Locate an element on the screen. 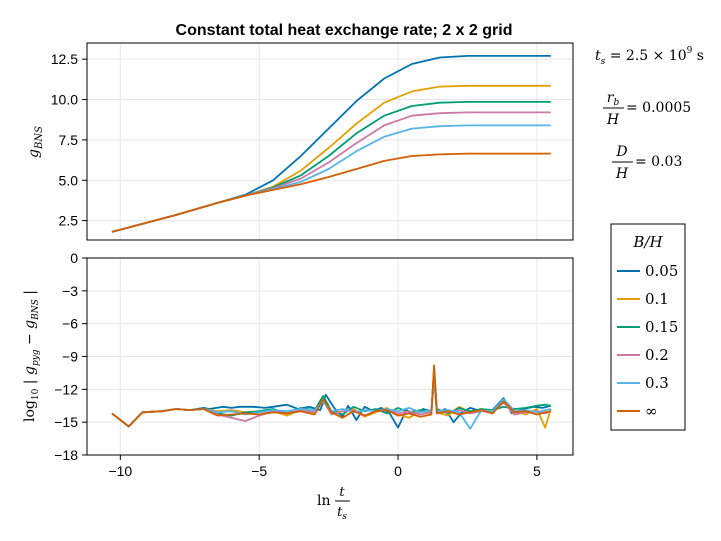 The image size is (721, 541). legend-label: 0.3 is located at coordinates (657, 383).